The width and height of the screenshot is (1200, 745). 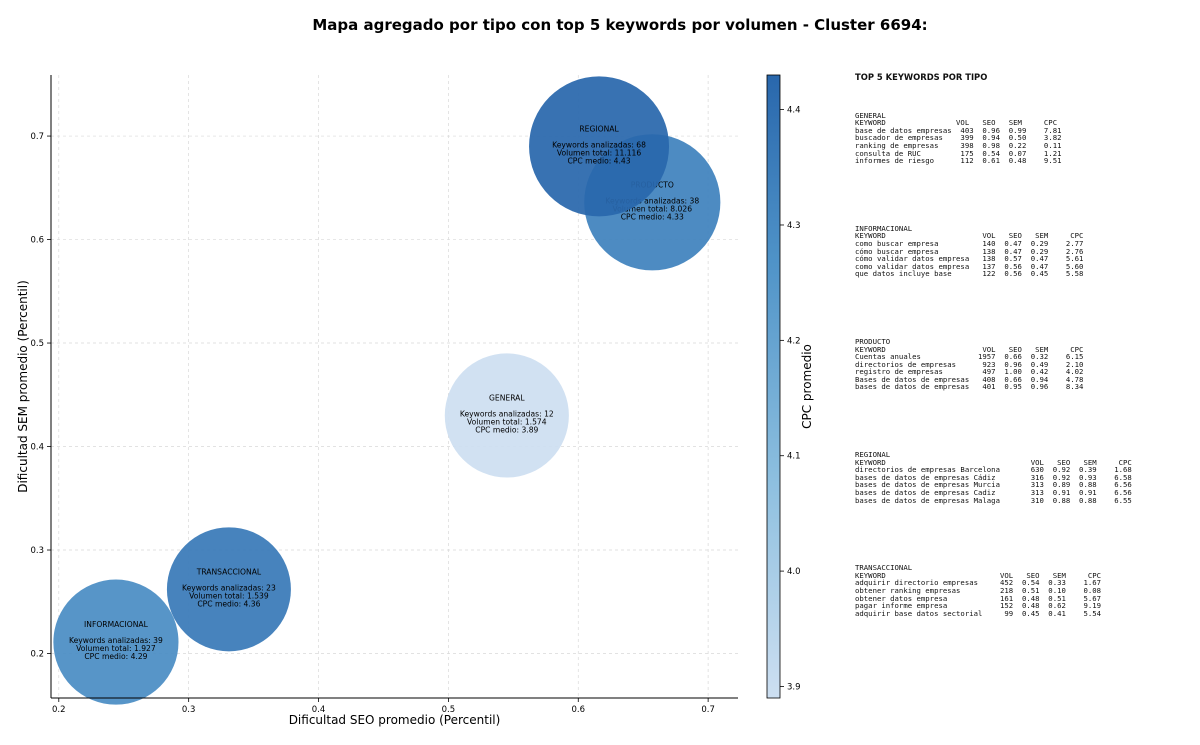 What do you see at coordinates (790, 386) in the screenshot?
I see `colorbar: 3.9 4.0 4.1 4.2 4.3 4.4 CPC promedio` at bounding box center [790, 386].